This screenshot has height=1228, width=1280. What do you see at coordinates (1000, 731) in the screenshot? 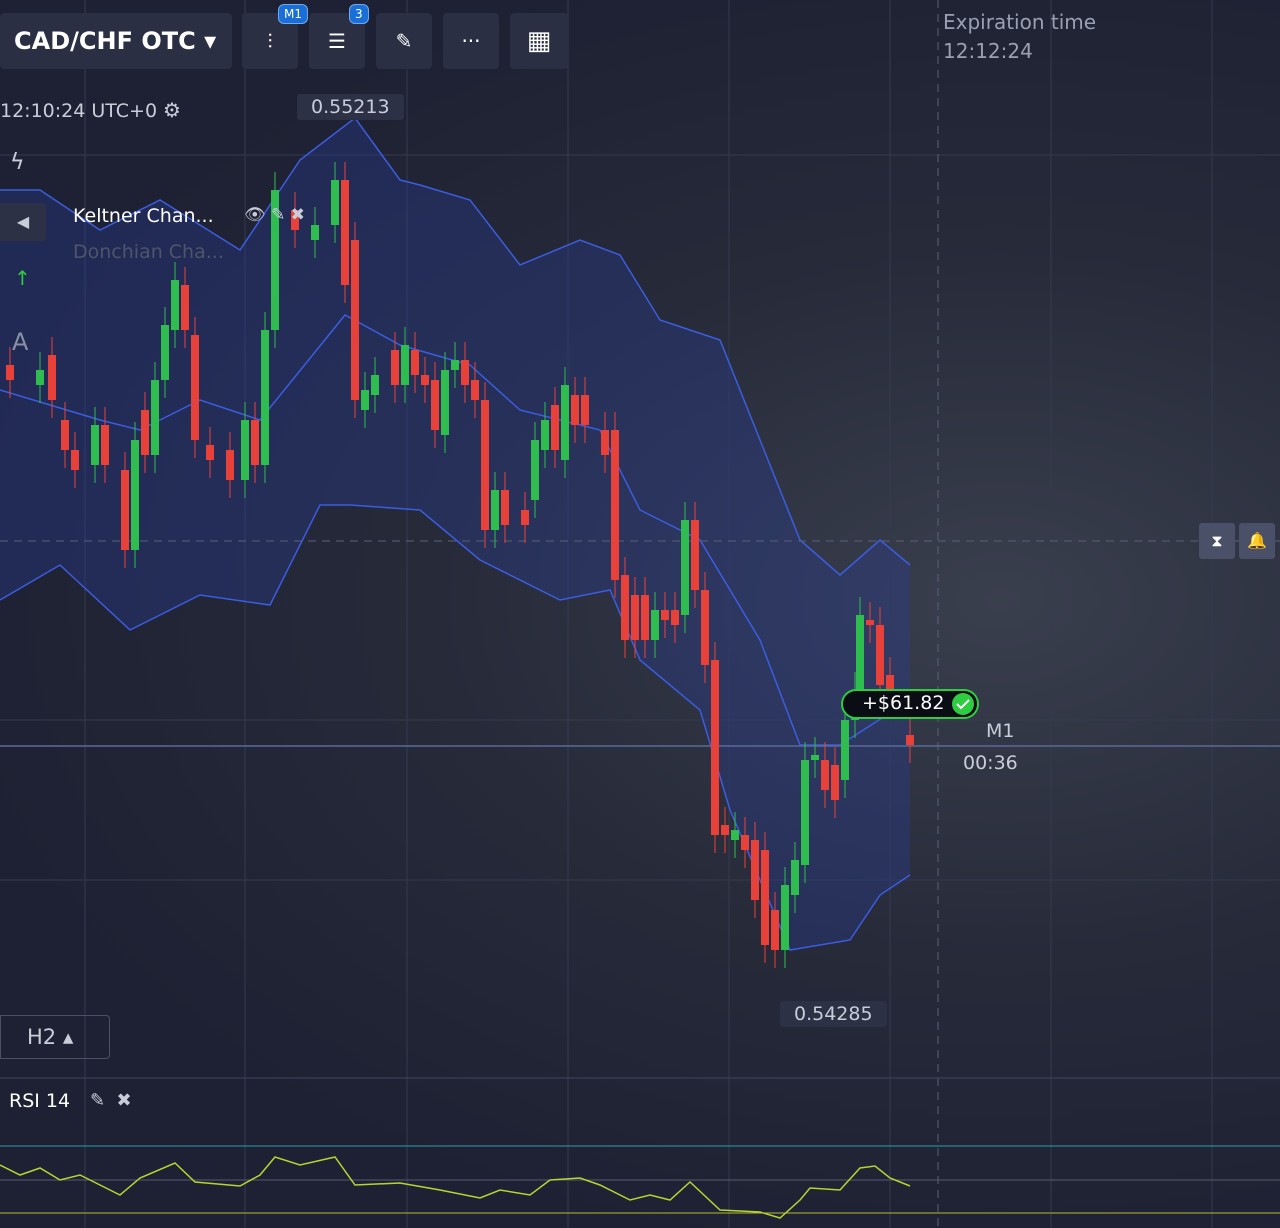
I see `trade-period: M1` at bounding box center [1000, 731].